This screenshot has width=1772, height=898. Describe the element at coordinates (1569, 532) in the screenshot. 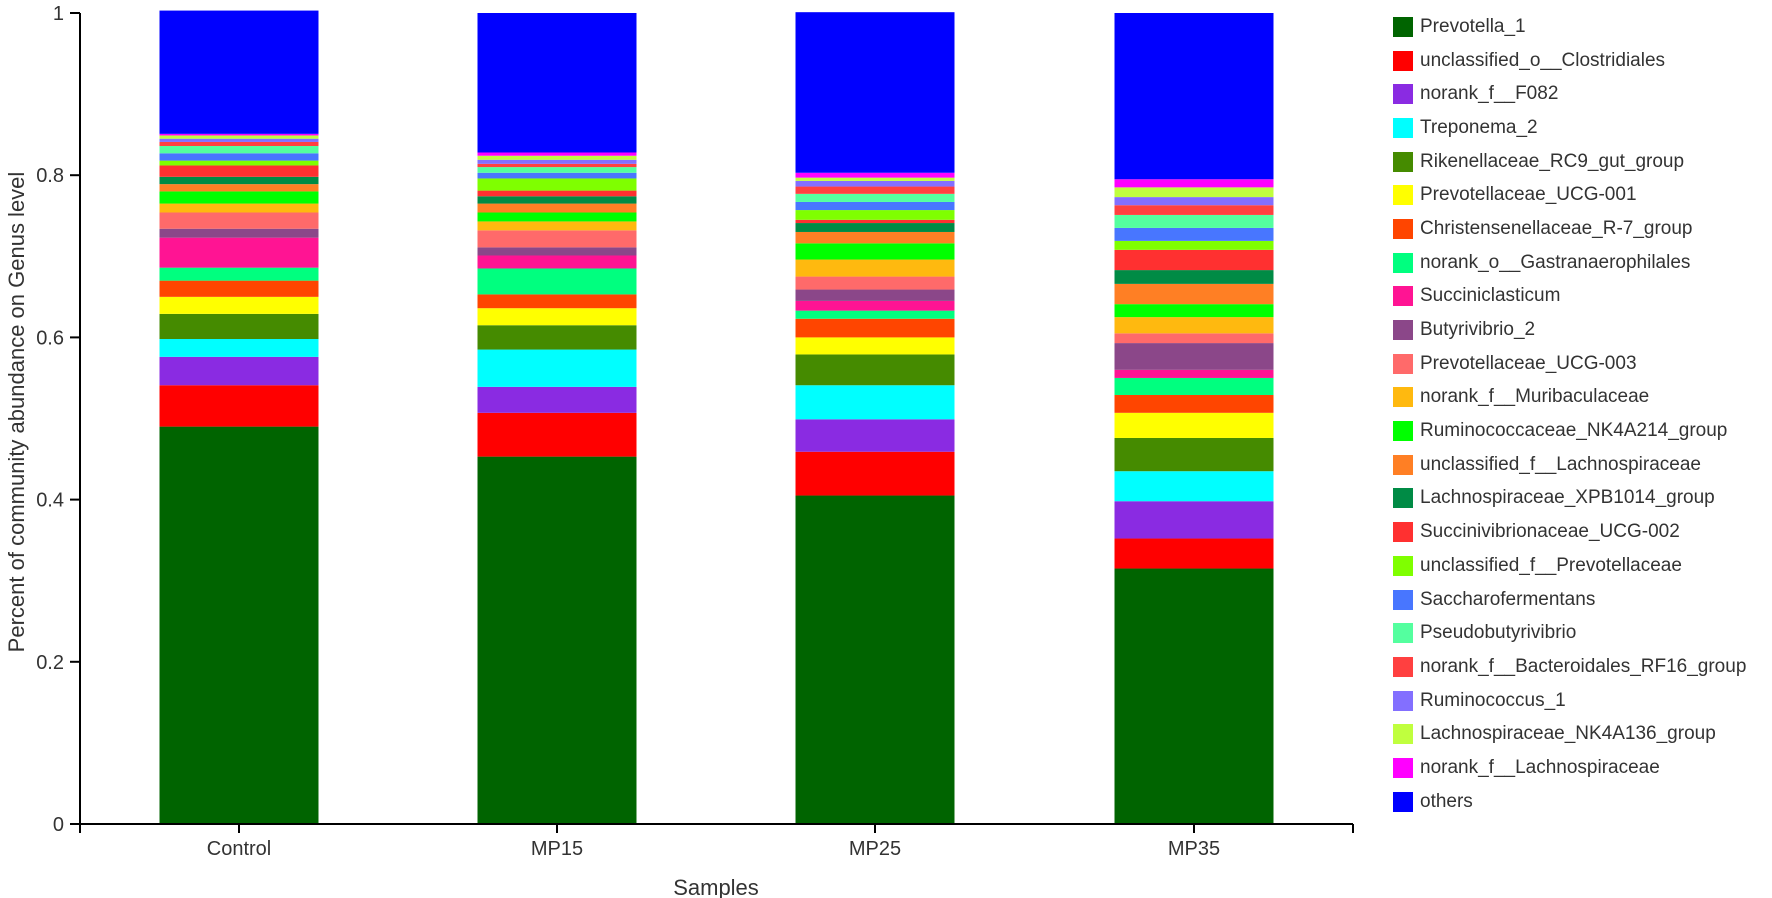

I see `legend-item: Succinivibrionaceae_UCG-002` at that location.